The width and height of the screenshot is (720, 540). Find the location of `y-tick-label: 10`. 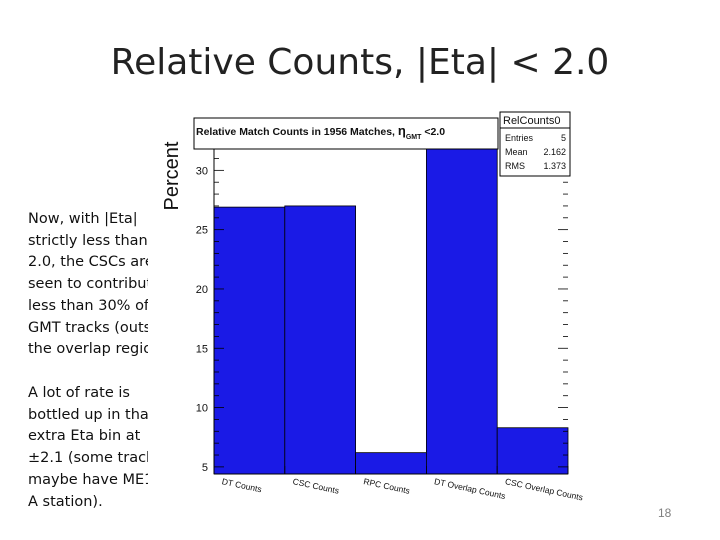

y-tick-label: 10 is located at coordinates (202, 409).